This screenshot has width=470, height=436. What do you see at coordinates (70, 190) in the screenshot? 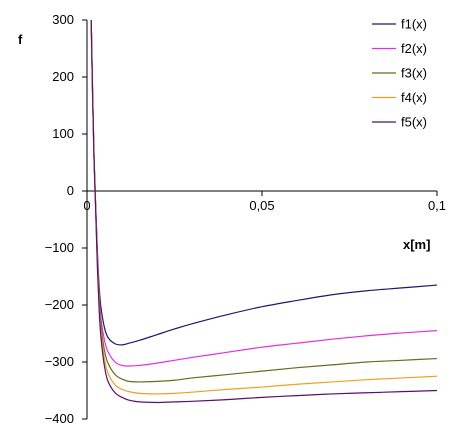
I see `y-tick-label: 0` at bounding box center [70, 190].